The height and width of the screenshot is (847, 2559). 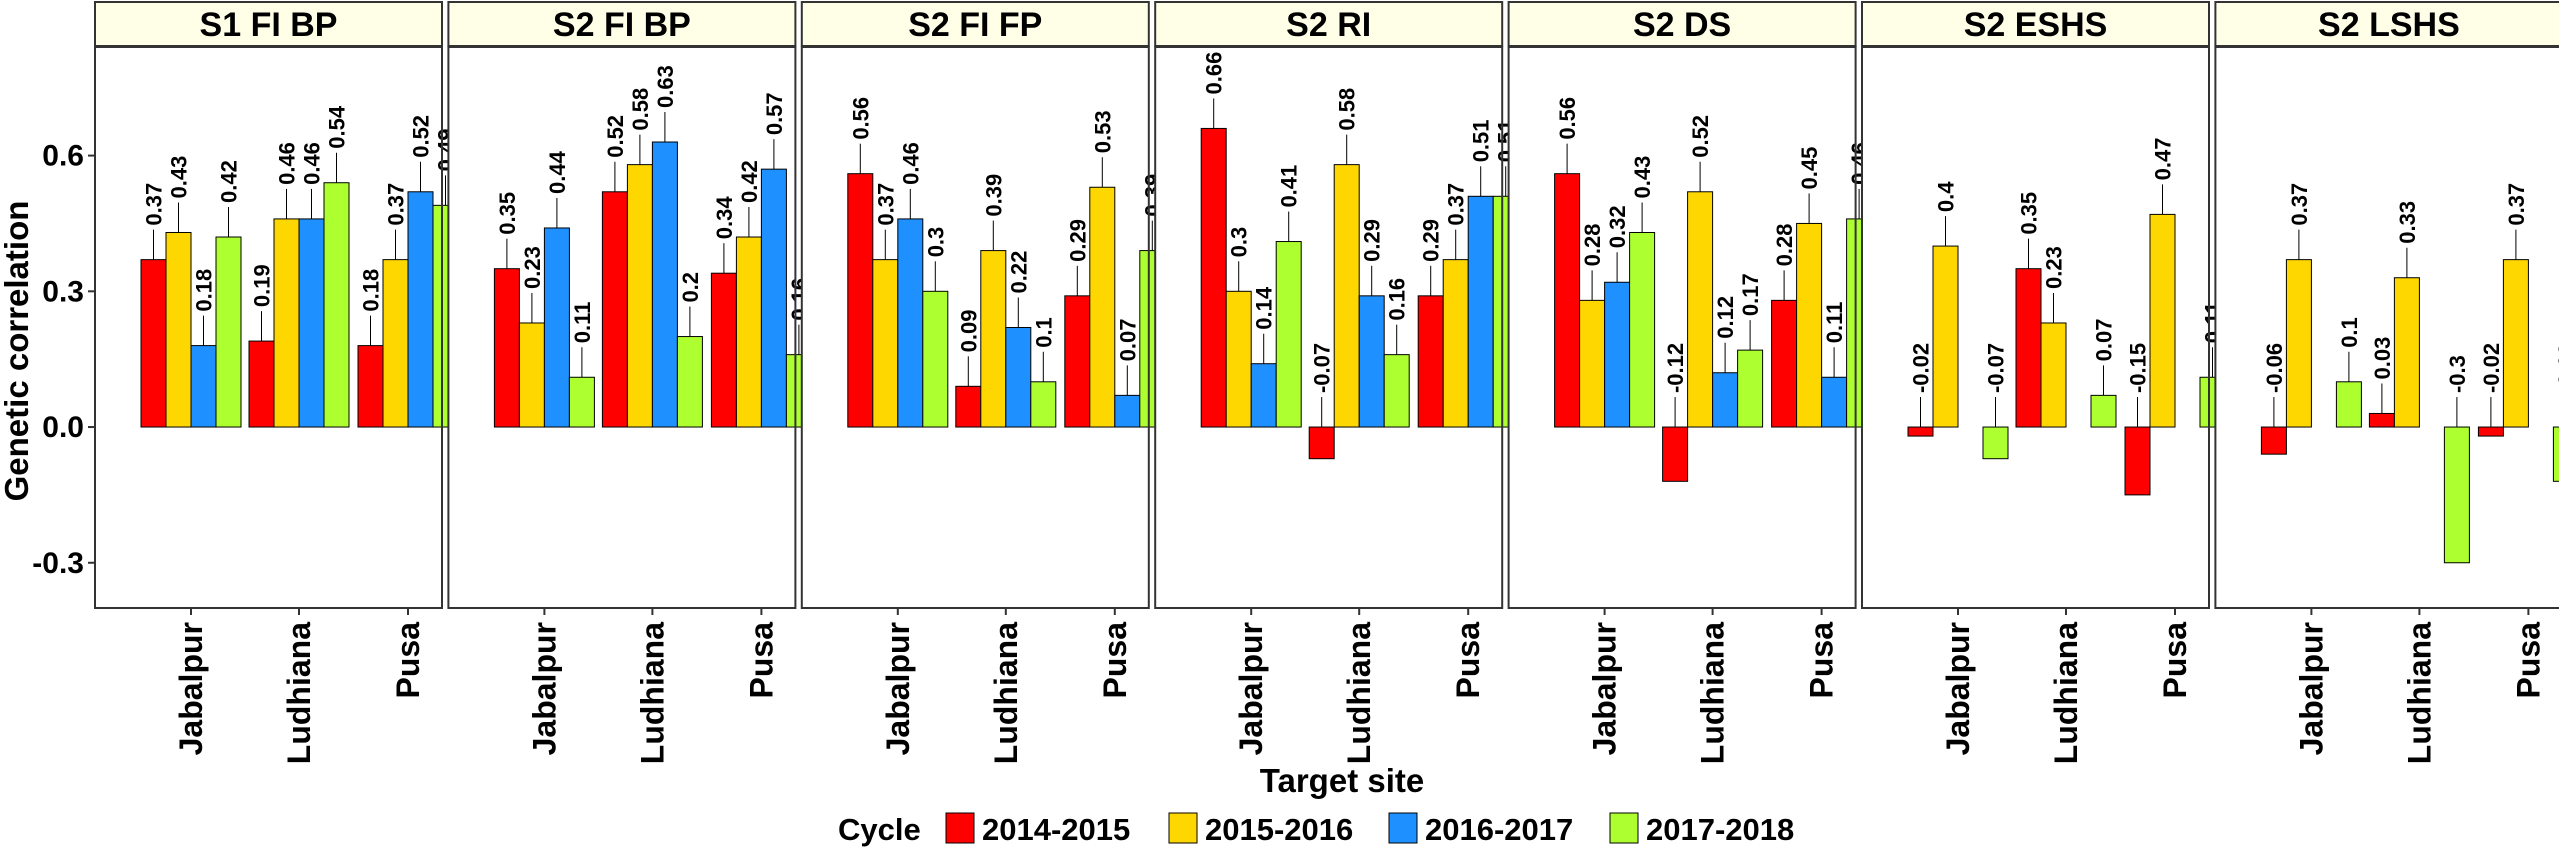 What do you see at coordinates (724, 218) in the screenshot?
I see `data-label: 0.34` at bounding box center [724, 218].